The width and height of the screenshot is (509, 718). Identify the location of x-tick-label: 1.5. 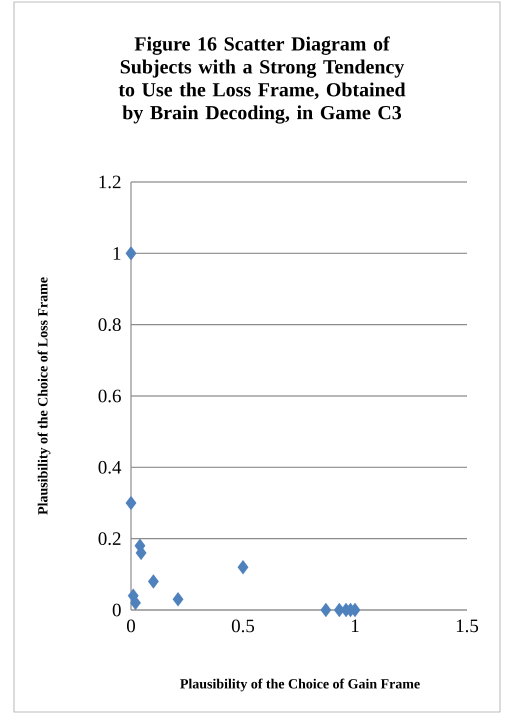
(467, 626).